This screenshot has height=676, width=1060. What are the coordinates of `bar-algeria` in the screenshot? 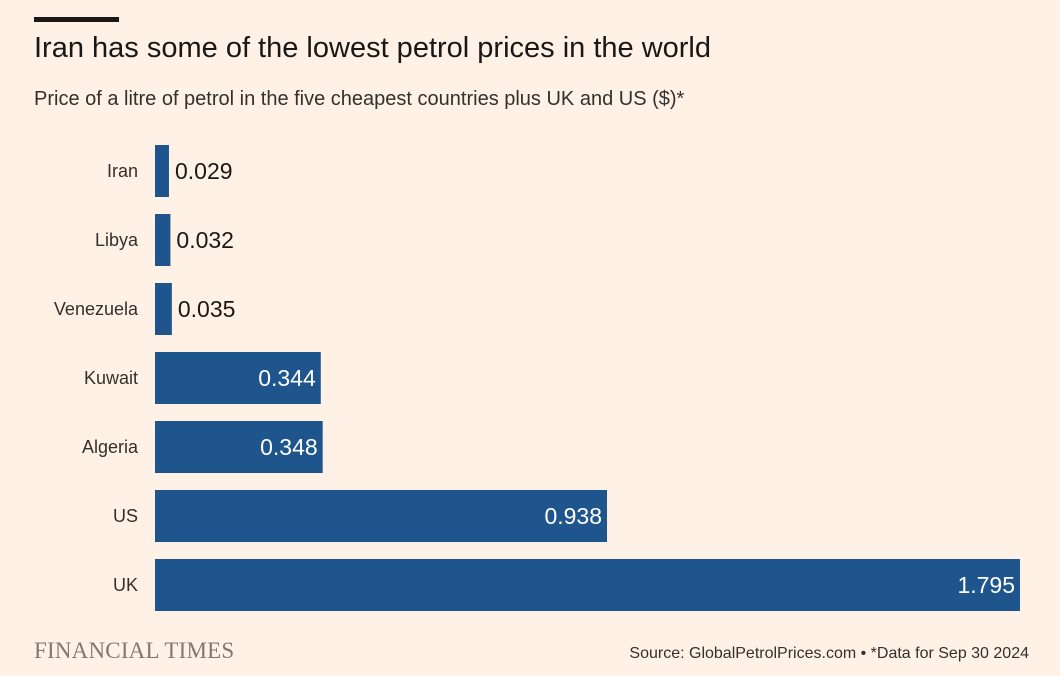 It's located at (239, 447).